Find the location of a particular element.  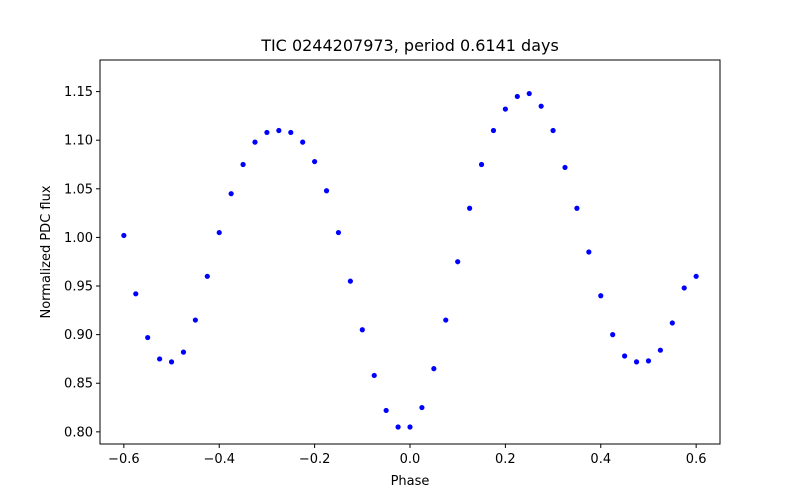

x-tick-label: −0.6 is located at coordinates (124, 459).